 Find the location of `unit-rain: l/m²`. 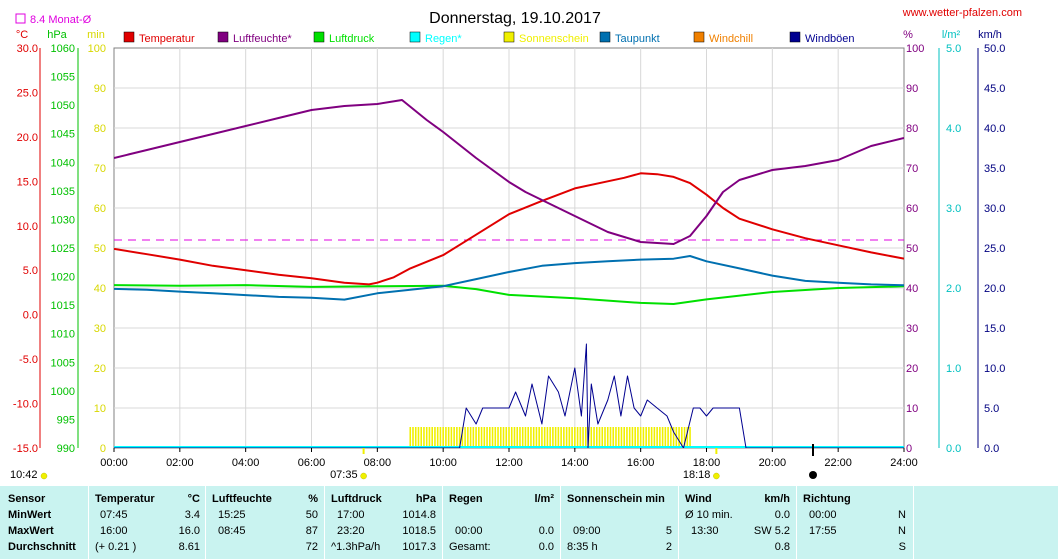

unit-rain: l/m² is located at coordinates (951, 35).